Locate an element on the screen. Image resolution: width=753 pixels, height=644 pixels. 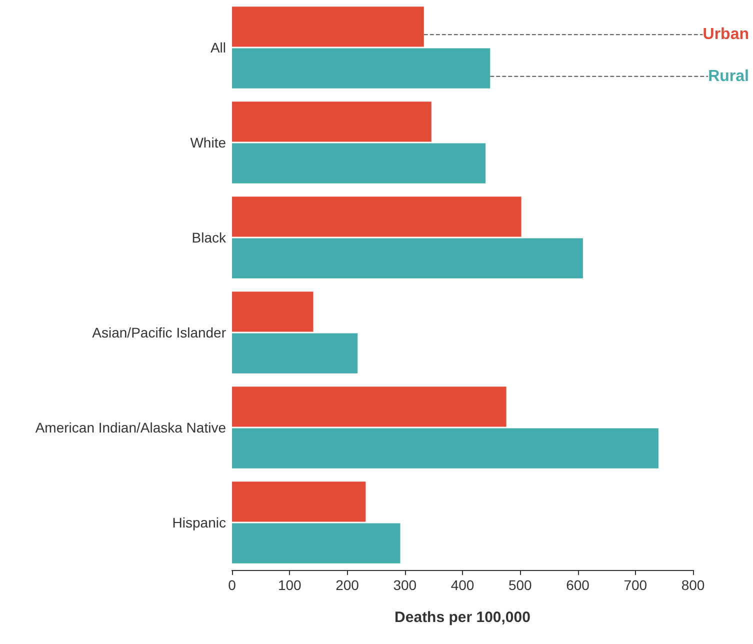
y-tick-label: All is located at coordinates (218, 48).